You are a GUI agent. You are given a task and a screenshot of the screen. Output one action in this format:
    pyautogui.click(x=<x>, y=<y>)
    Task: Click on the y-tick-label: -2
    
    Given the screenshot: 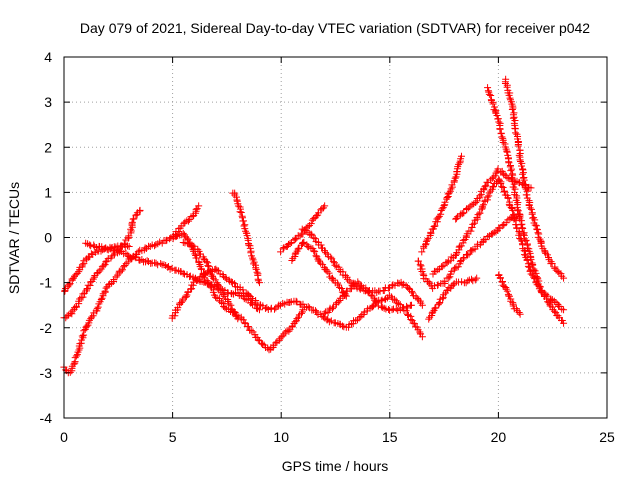 What is the action you would take?
    pyautogui.click(x=46, y=328)
    